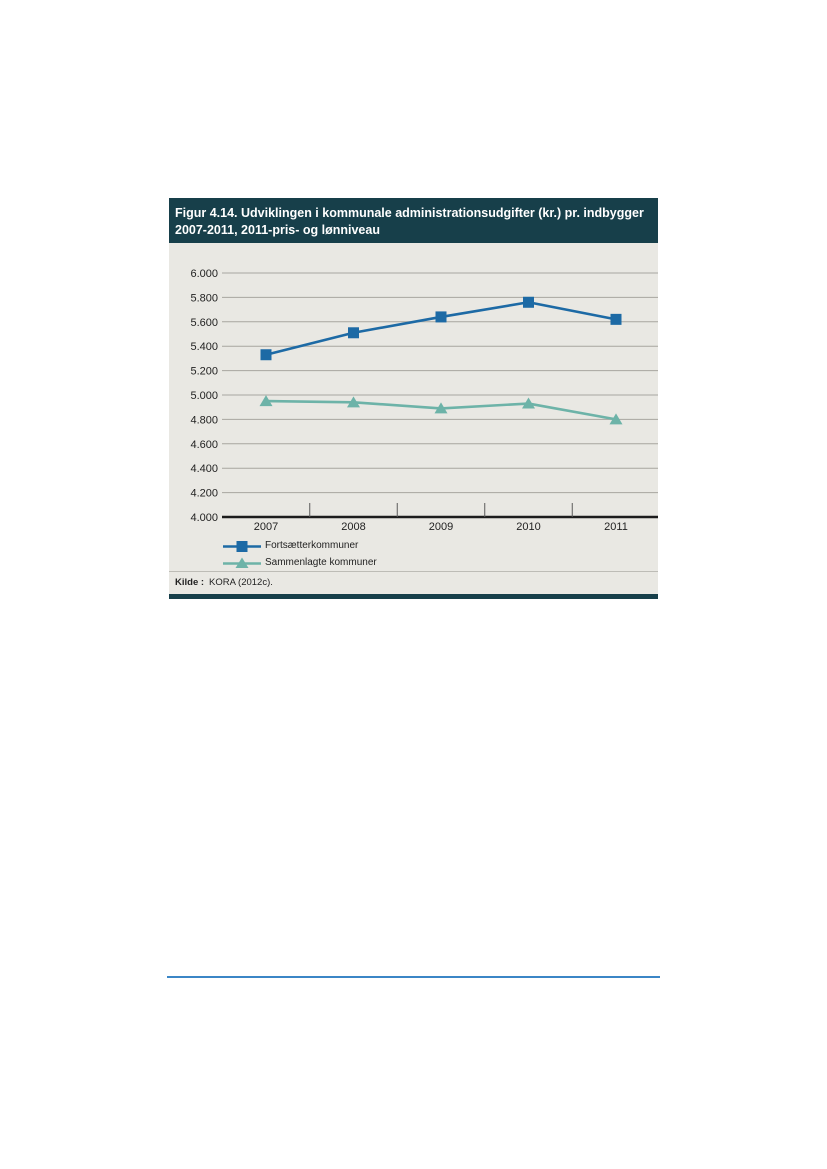 The image size is (827, 1169). I want to click on x-tick-label: 2009, so click(441, 527).